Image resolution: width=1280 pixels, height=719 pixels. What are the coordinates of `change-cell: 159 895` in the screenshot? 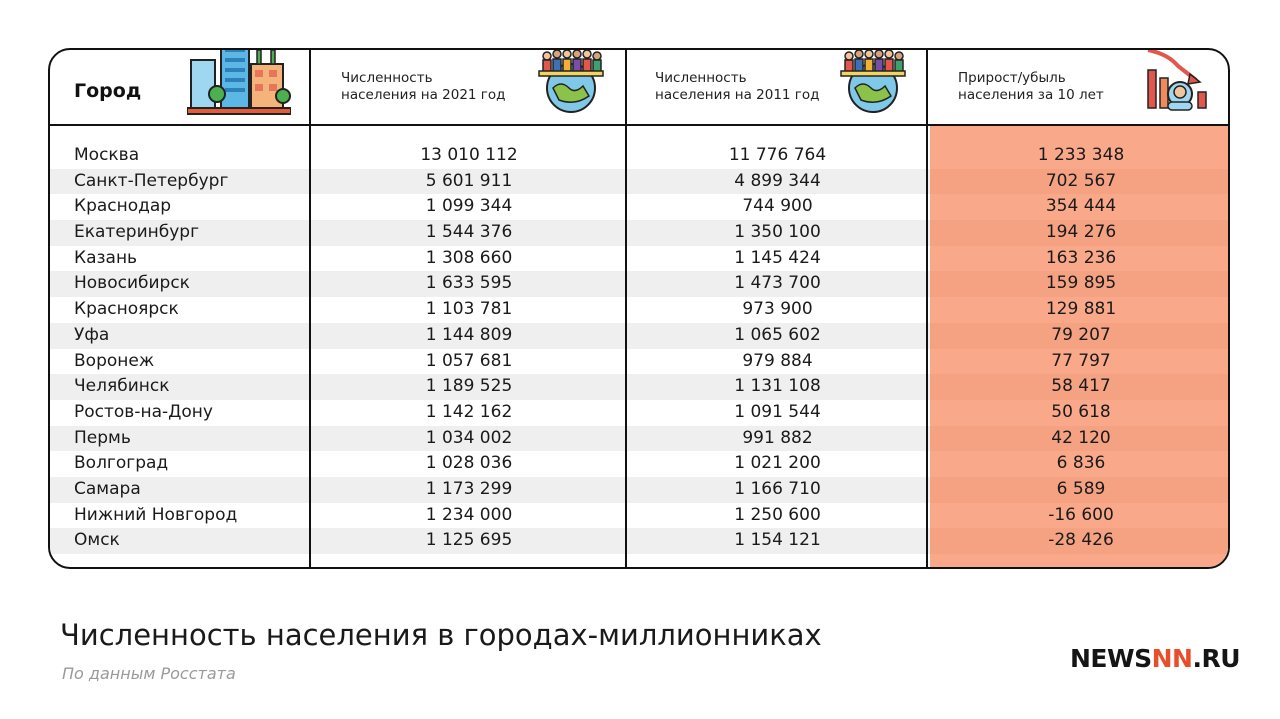 It's located at (1081, 283).